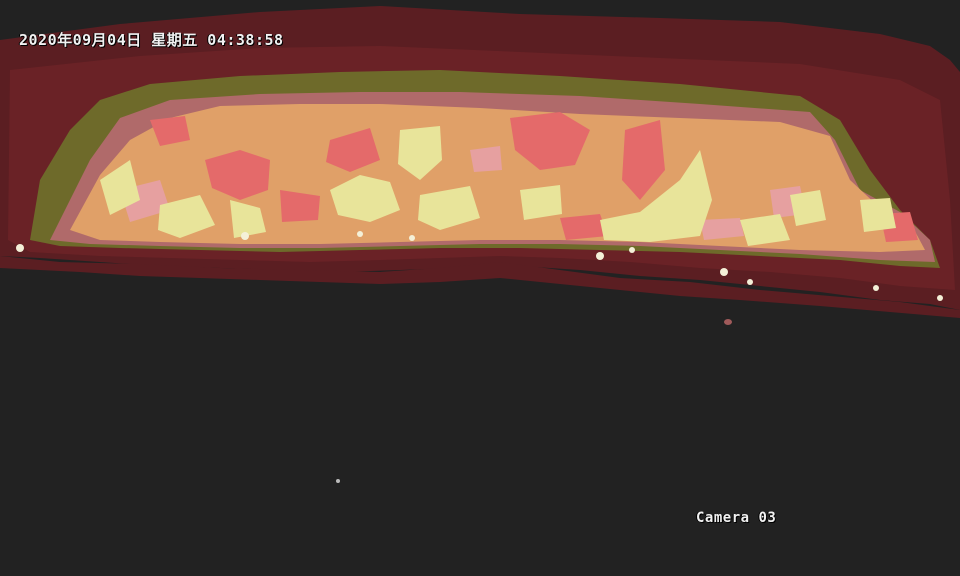 The height and width of the screenshot is (576, 960). Describe the element at coordinates (151, 40) in the screenshot. I see `timestamp-overlay: 2020年09月04日 星期五 04:38:58` at that location.